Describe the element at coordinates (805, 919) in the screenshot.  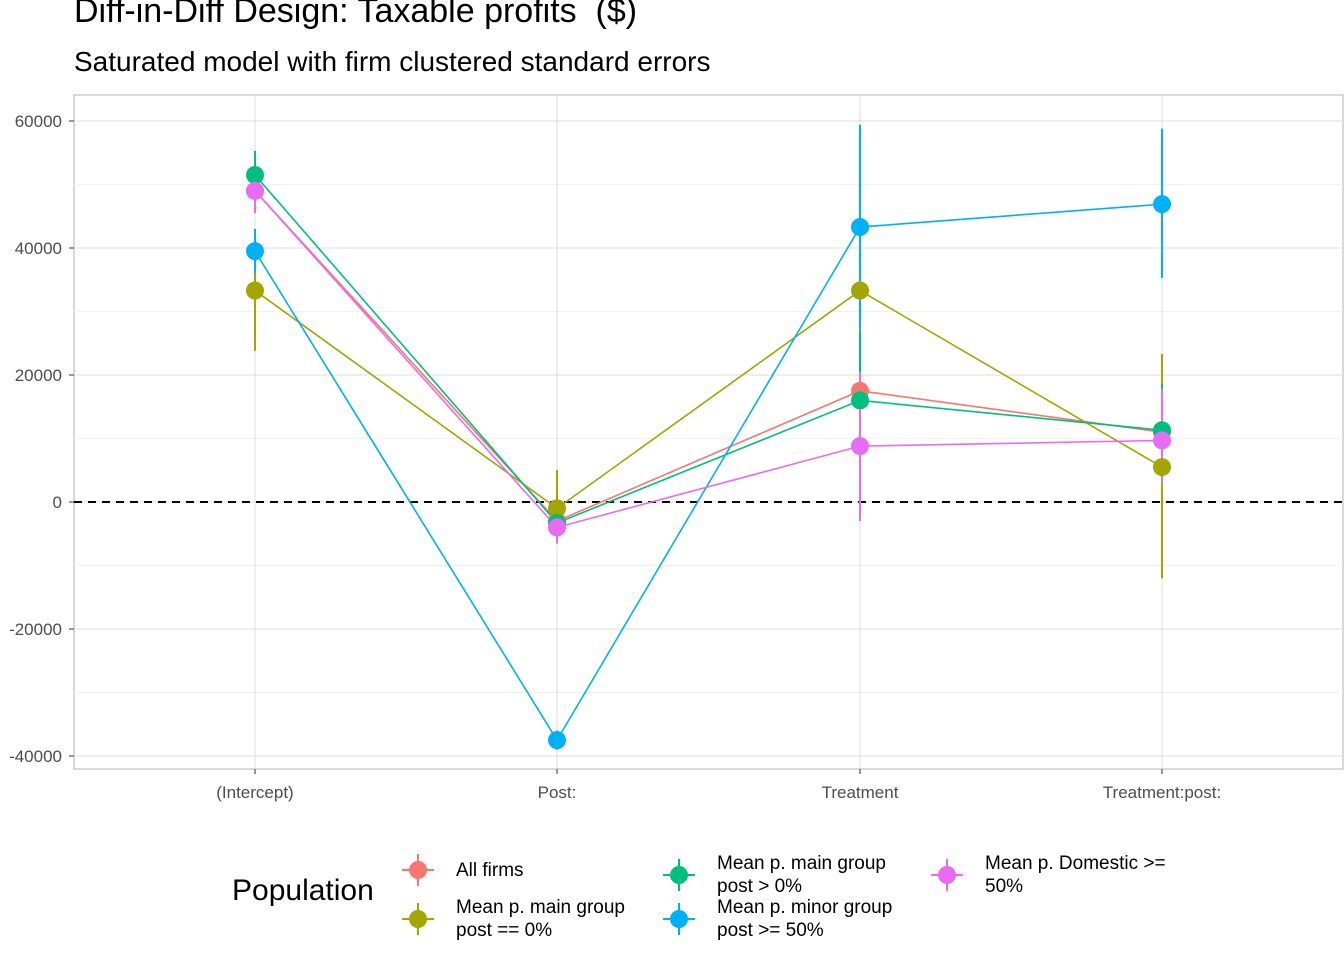
I see `legend-label: Mean p. minor group post >= 50%` at that location.